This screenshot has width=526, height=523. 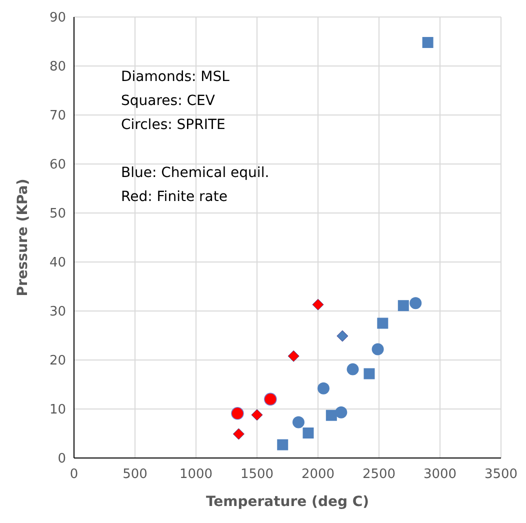 What do you see at coordinates (57, 165) in the screenshot?
I see `y-tick-label: 60` at bounding box center [57, 165].